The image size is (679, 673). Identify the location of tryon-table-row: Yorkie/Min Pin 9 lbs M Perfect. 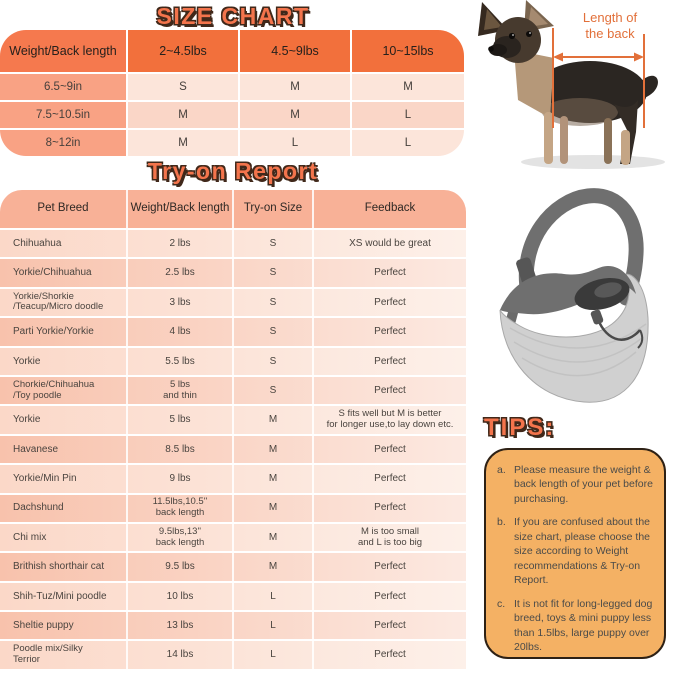
(233, 479).